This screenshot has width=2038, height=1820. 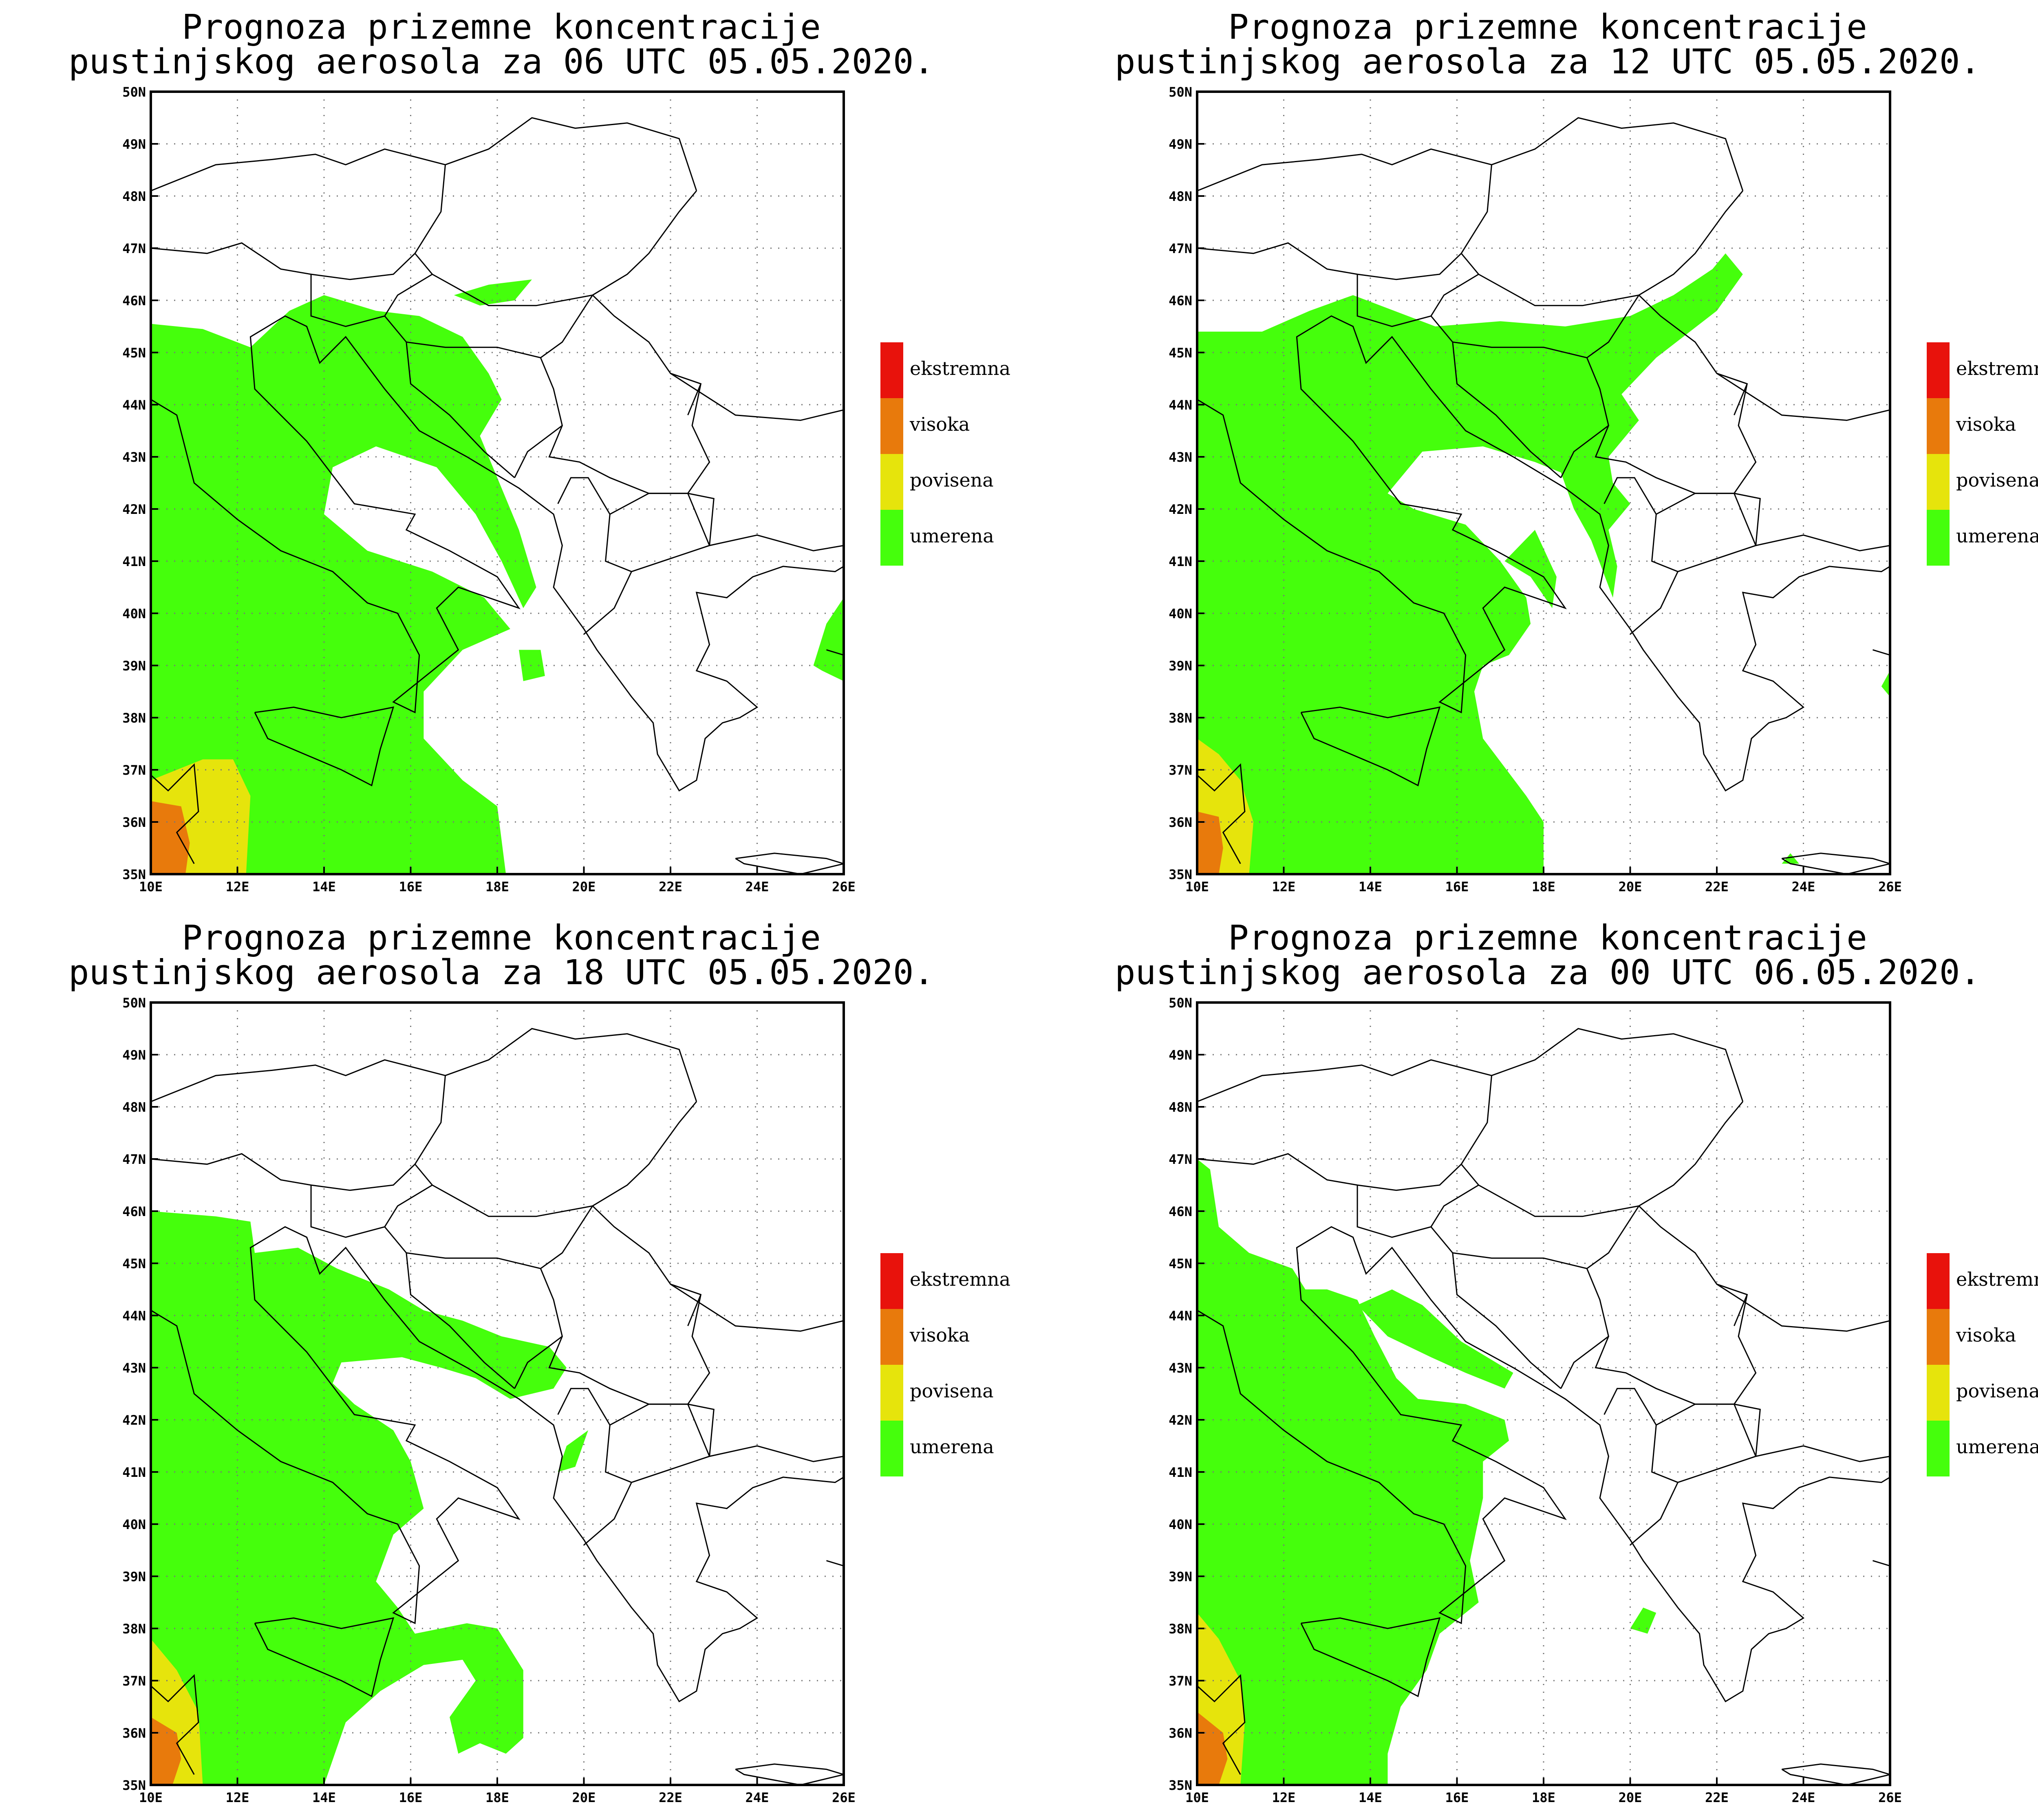 I want to click on y-tick-label: 37N, so click(x=1181, y=770).